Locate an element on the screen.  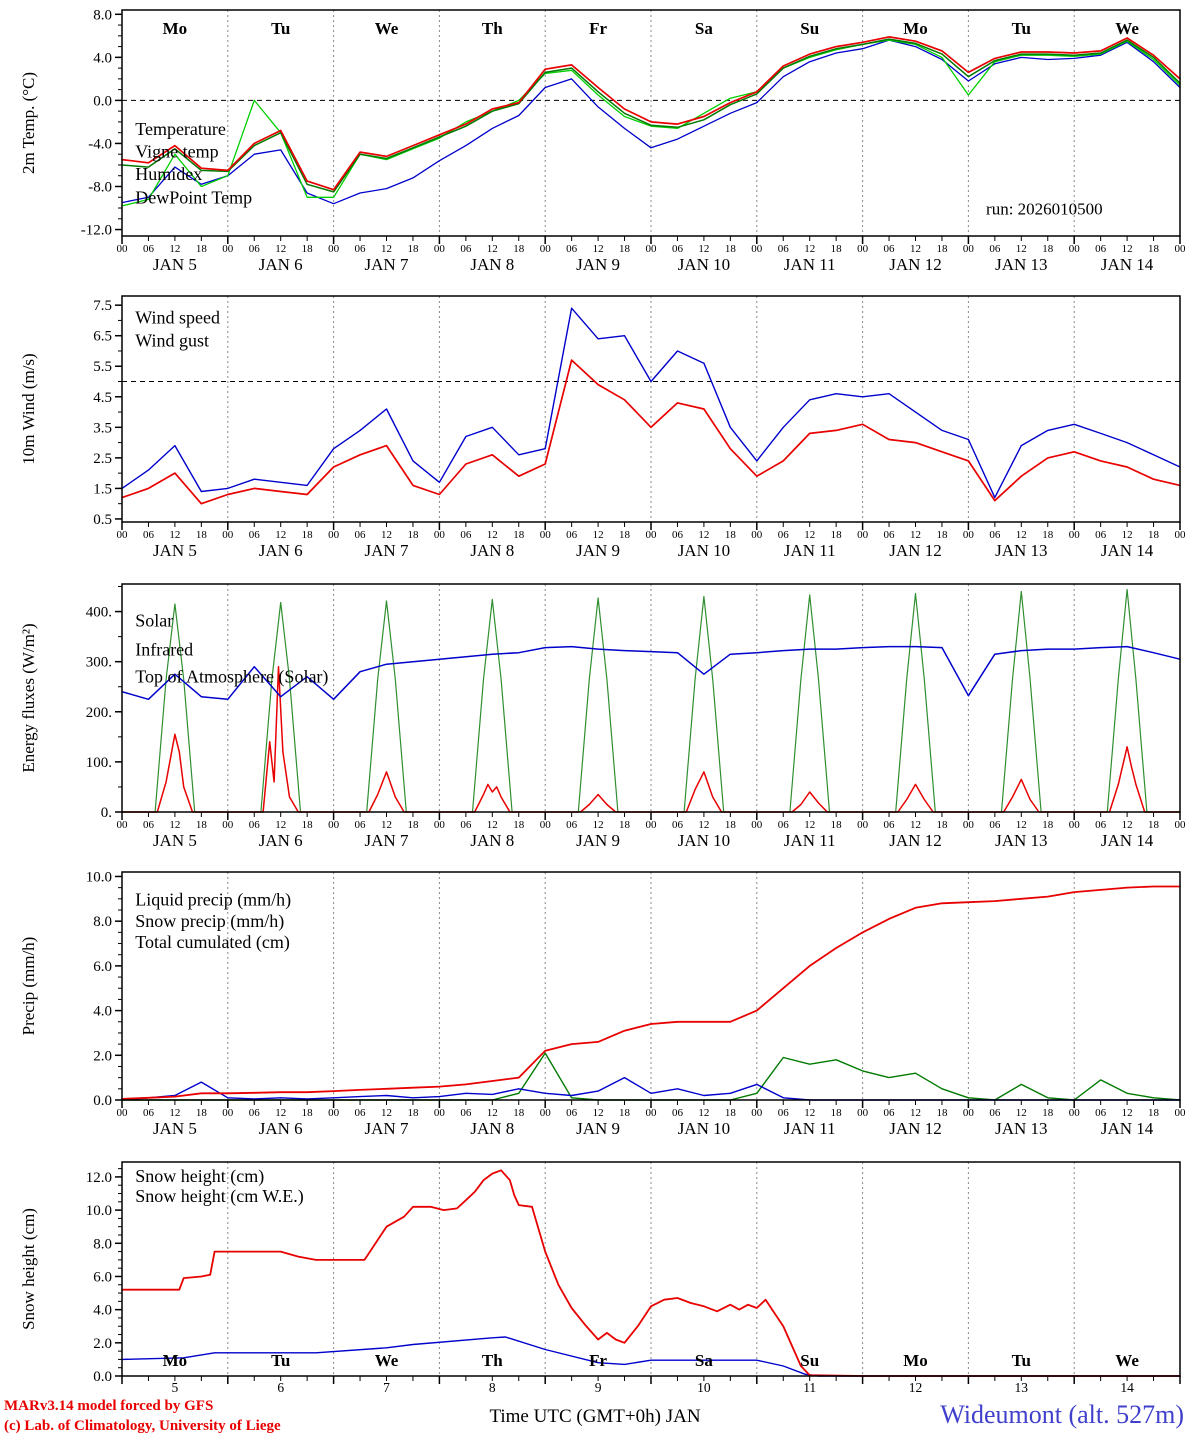
svg-text: JAN 12 is located at coordinates (915, 264).